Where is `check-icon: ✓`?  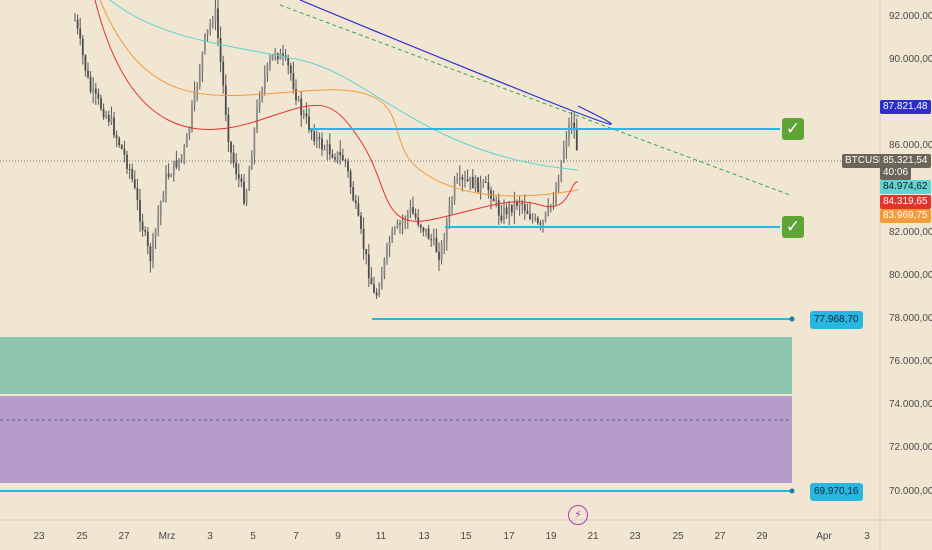
check-icon: ✓ is located at coordinates (793, 129).